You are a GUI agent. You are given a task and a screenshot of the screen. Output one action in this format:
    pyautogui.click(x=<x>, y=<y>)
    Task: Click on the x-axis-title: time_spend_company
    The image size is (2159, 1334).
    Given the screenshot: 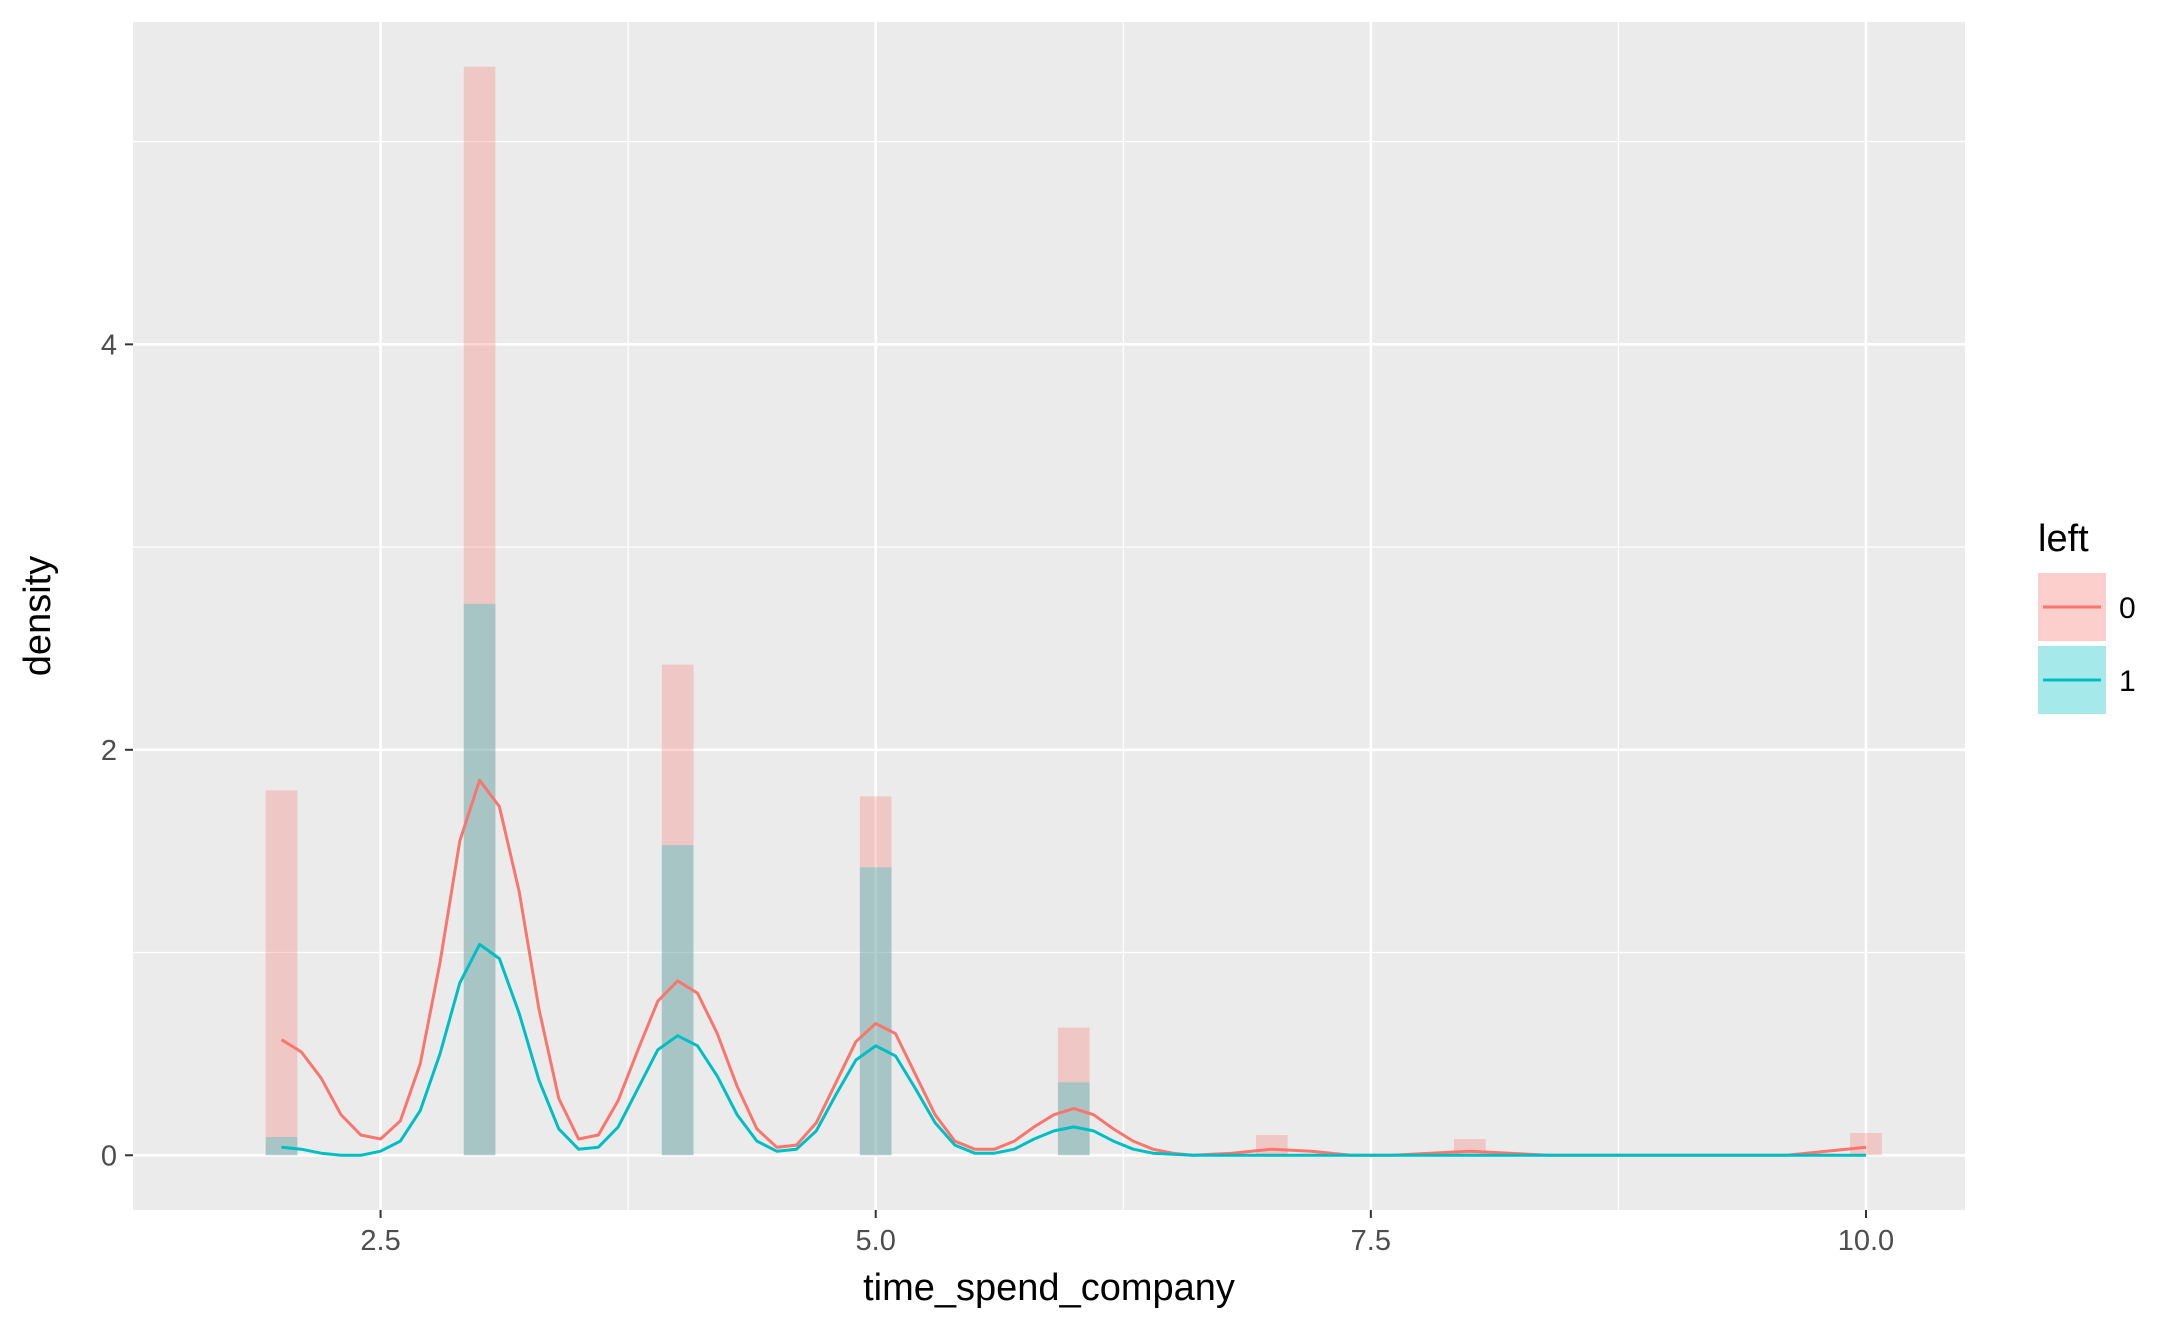 What is the action you would take?
    pyautogui.click(x=1049, y=1288)
    